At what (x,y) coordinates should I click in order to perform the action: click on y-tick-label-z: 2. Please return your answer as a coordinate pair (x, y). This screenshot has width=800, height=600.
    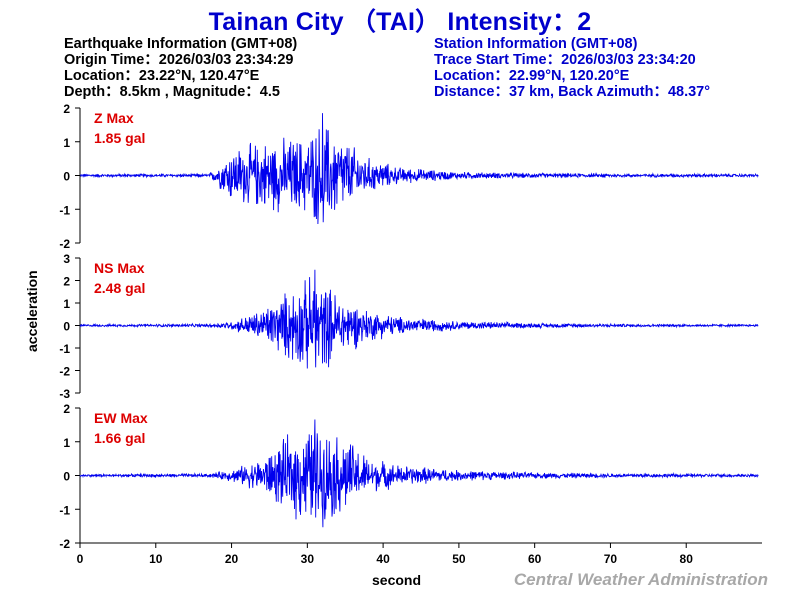
    Looking at the image, I should click on (66, 109).